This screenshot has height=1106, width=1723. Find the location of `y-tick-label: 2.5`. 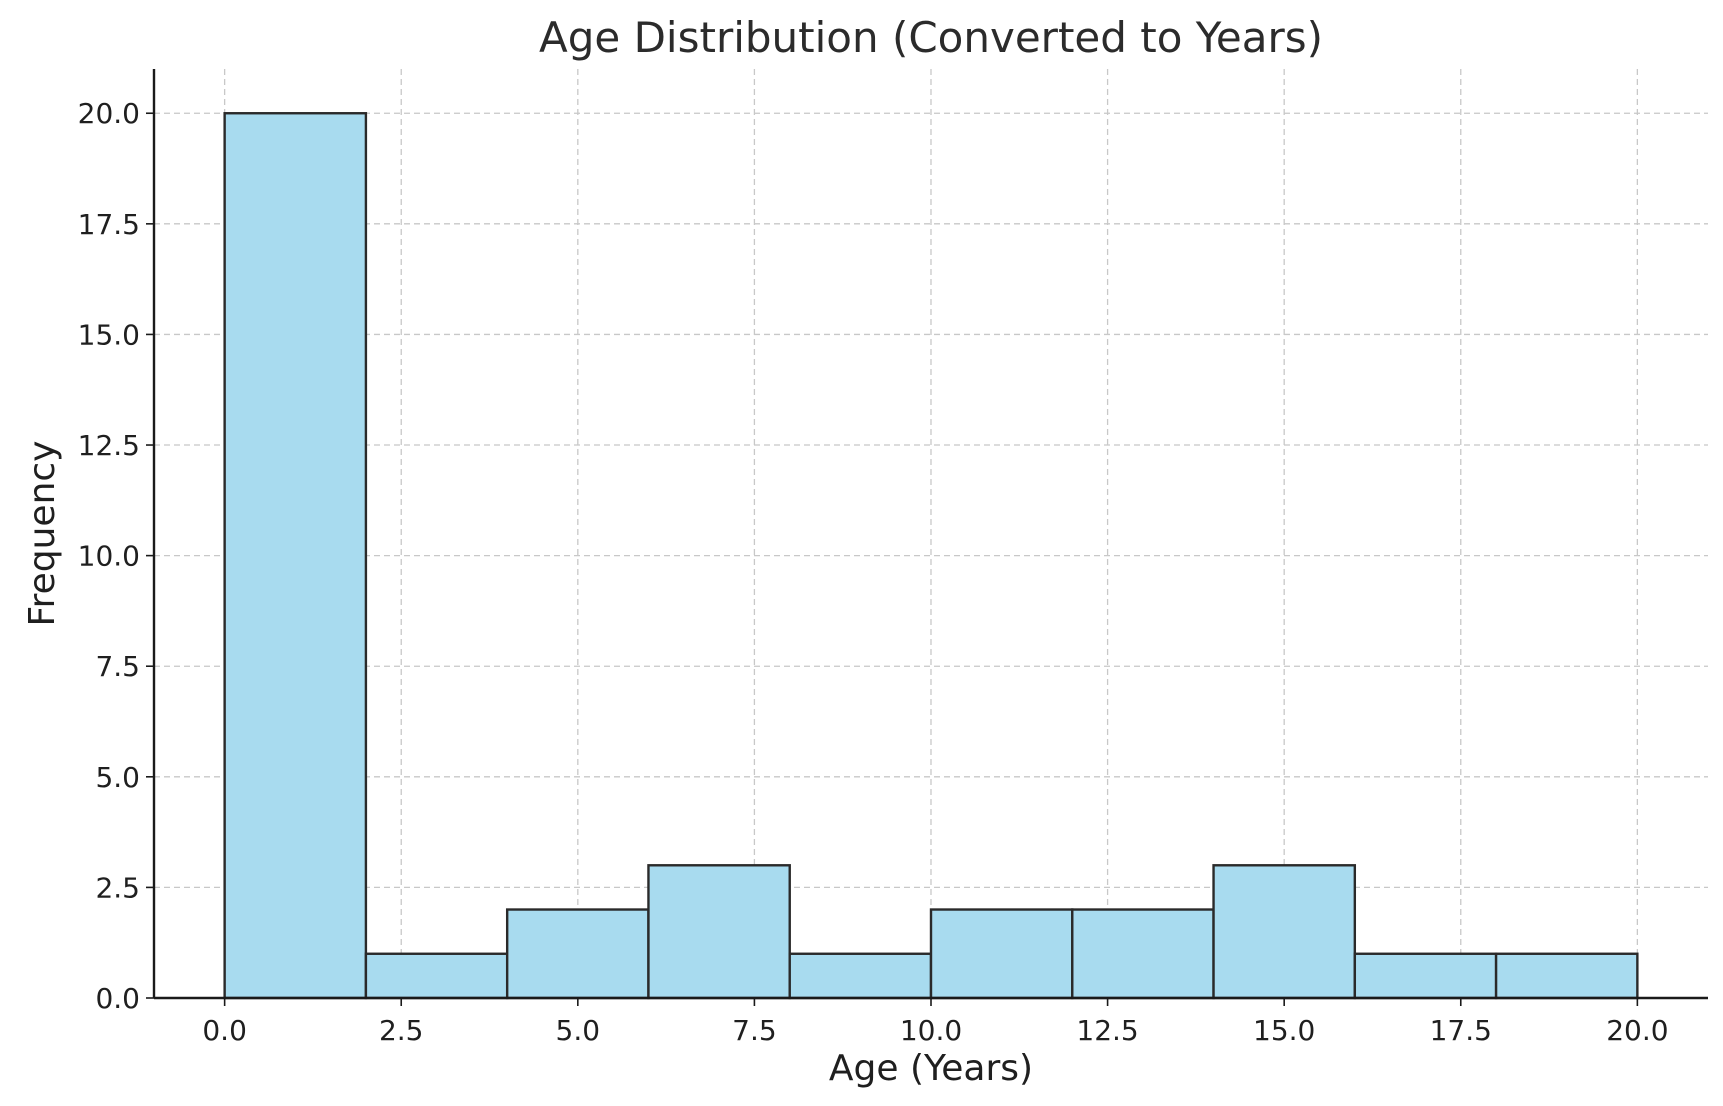

y-tick-label: 2.5 is located at coordinates (117, 887).